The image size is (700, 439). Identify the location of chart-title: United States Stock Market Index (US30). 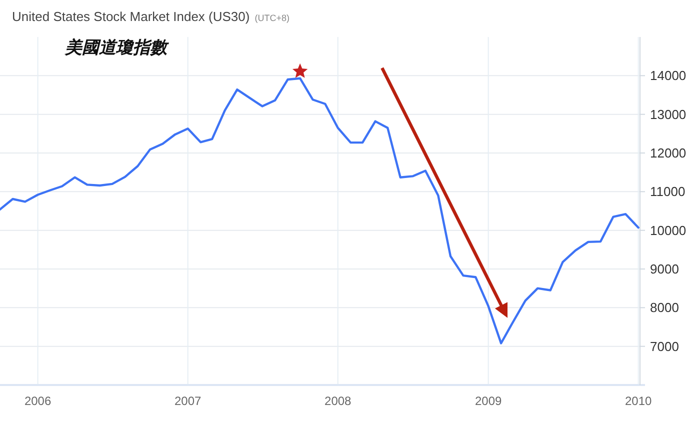
(131, 16).